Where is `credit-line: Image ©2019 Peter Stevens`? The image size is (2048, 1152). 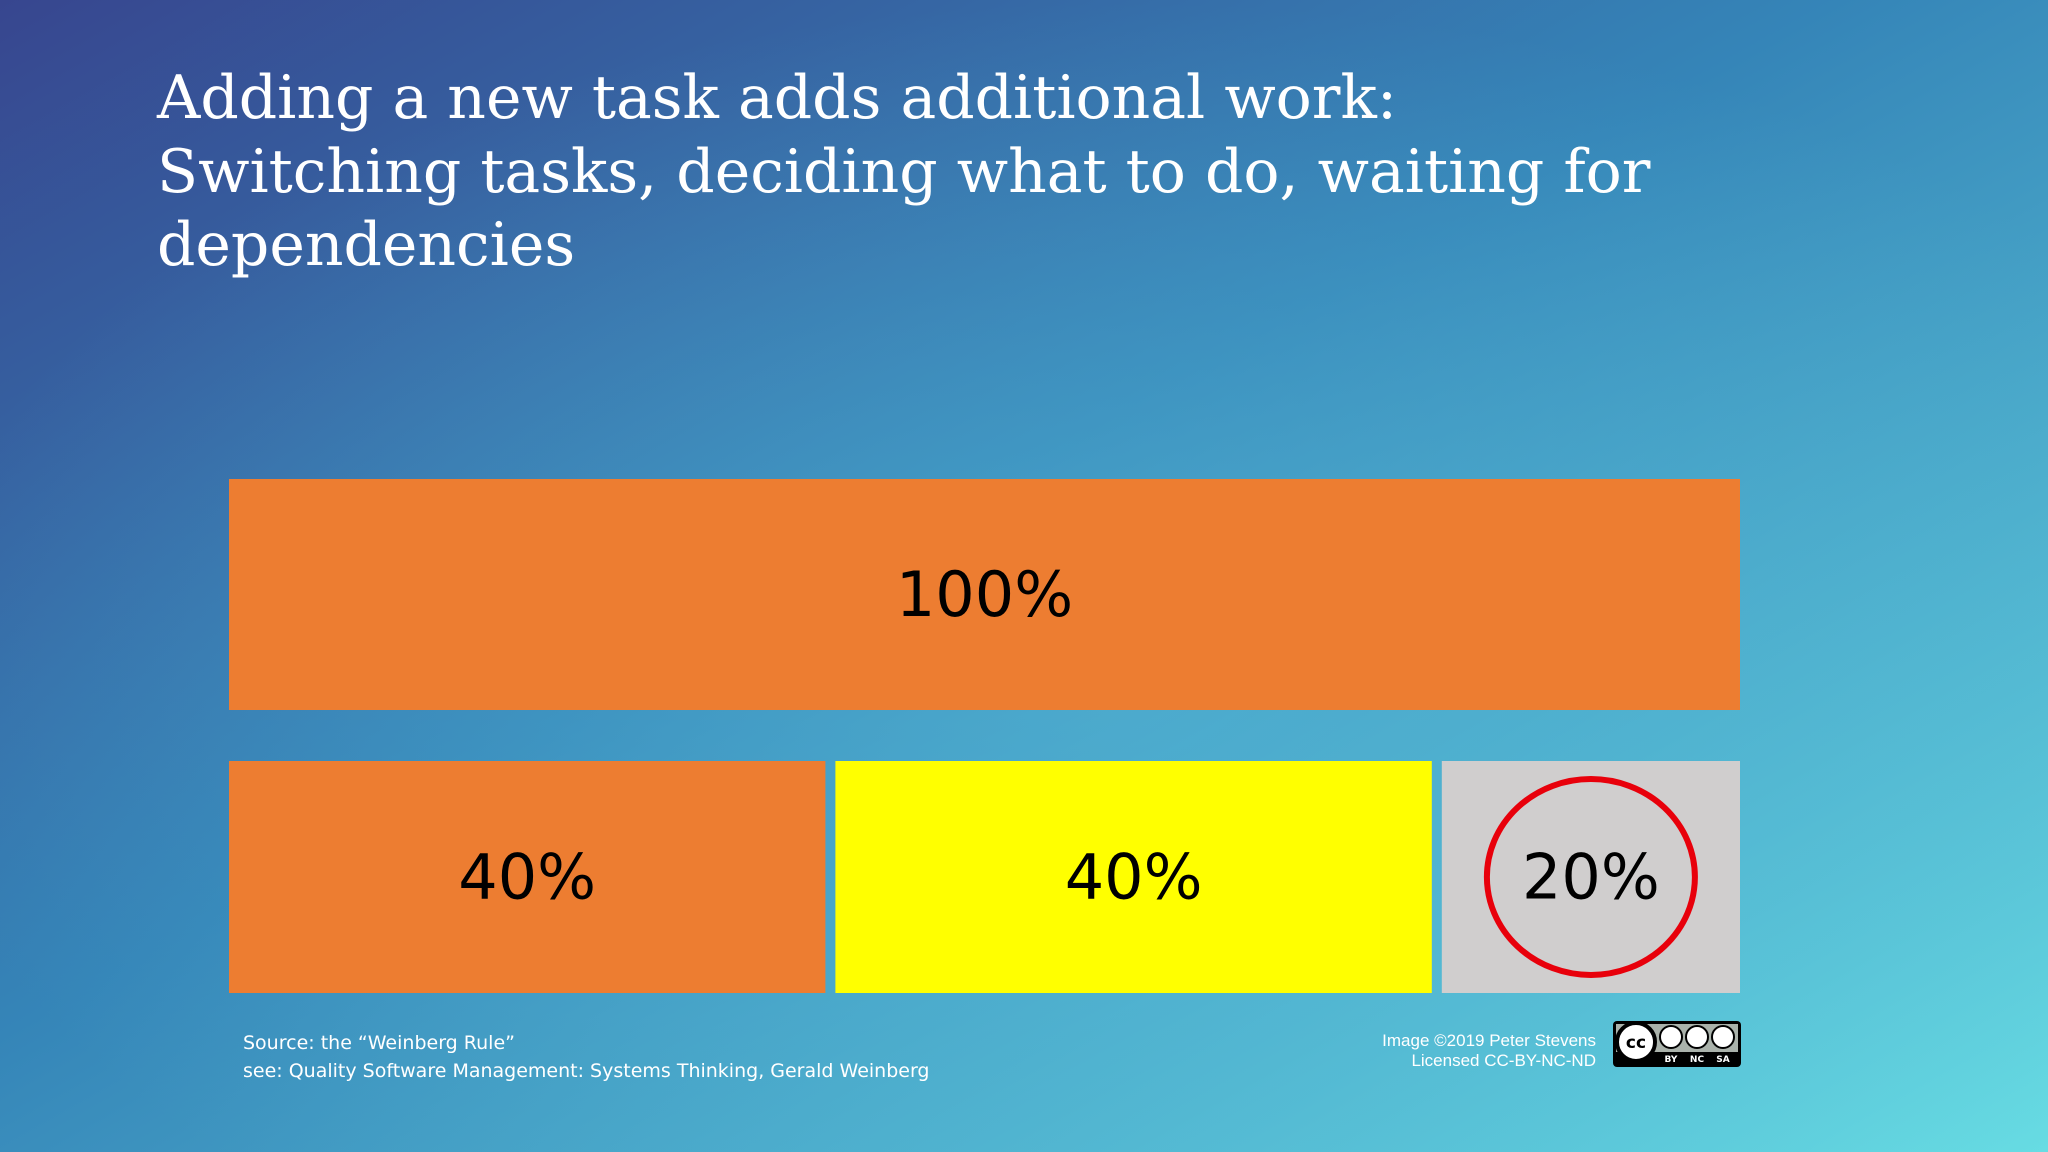
credit-line: Image ©2019 Peter Stevens is located at coordinates (1489, 1040).